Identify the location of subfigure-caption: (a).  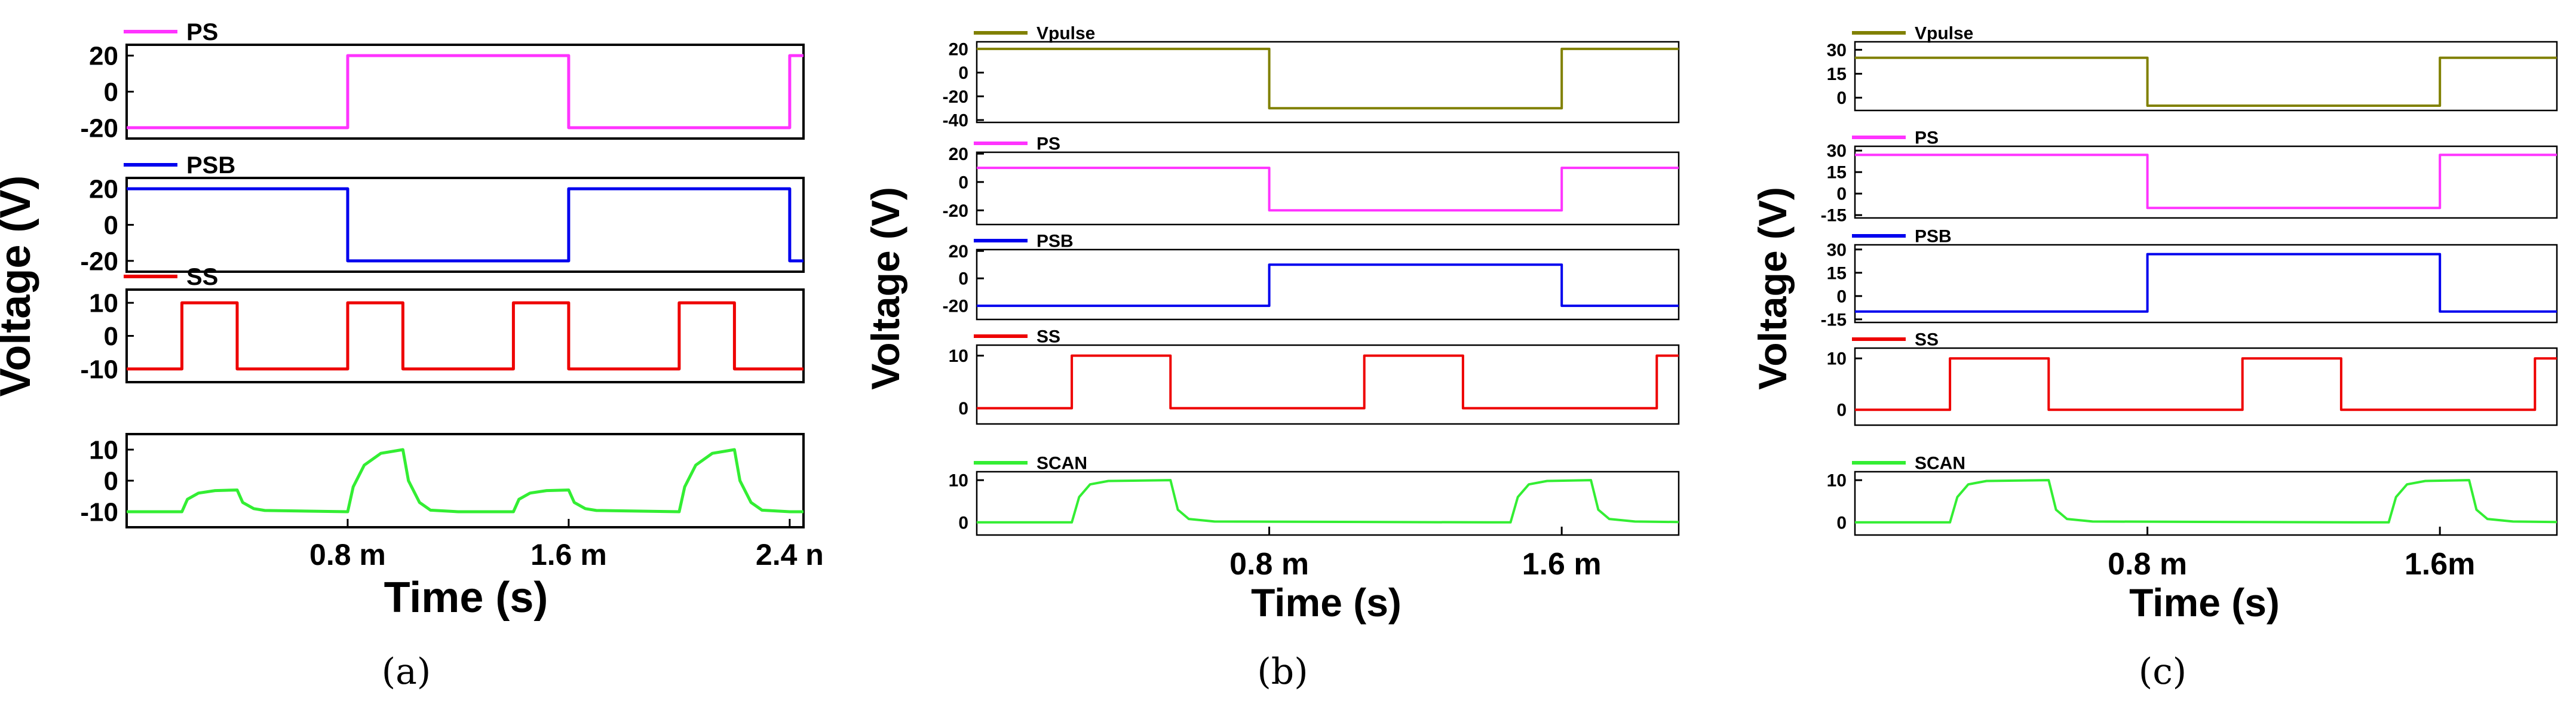
(407, 672).